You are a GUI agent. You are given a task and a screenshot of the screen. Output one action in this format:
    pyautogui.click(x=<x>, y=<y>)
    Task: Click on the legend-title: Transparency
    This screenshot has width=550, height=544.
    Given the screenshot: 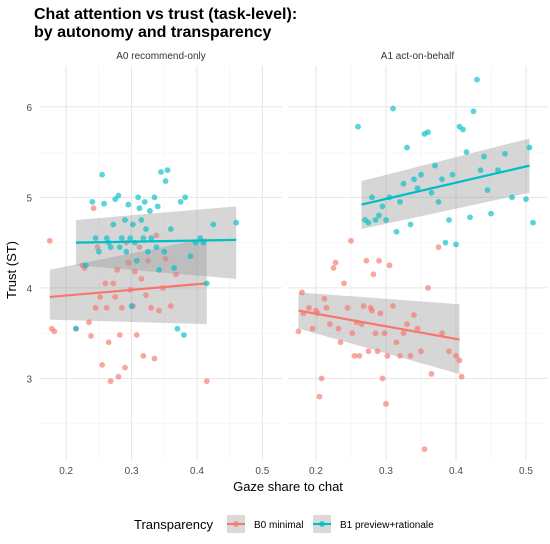 What is the action you would take?
    pyautogui.click(x=173, y=524)
    